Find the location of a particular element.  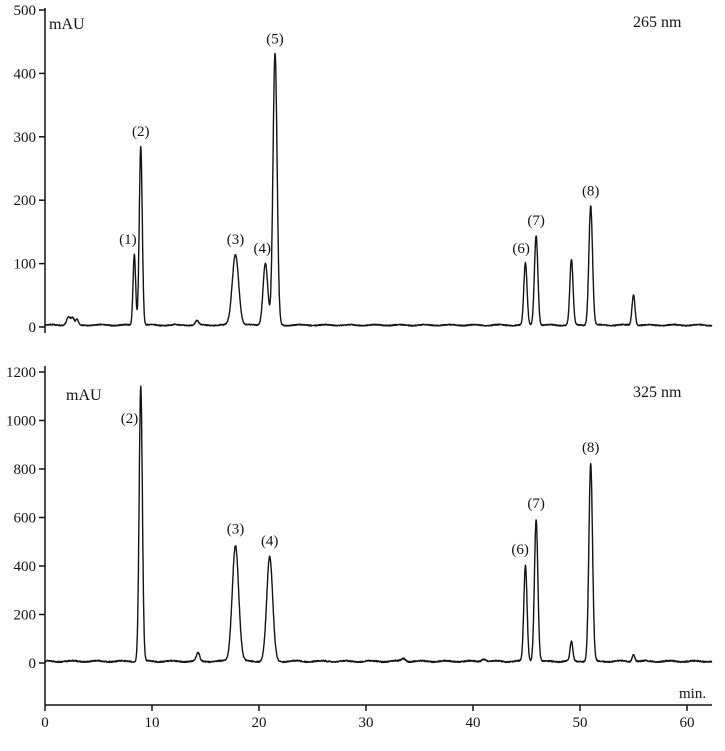

svg-text: 600 is located at coordinates (25, 519).